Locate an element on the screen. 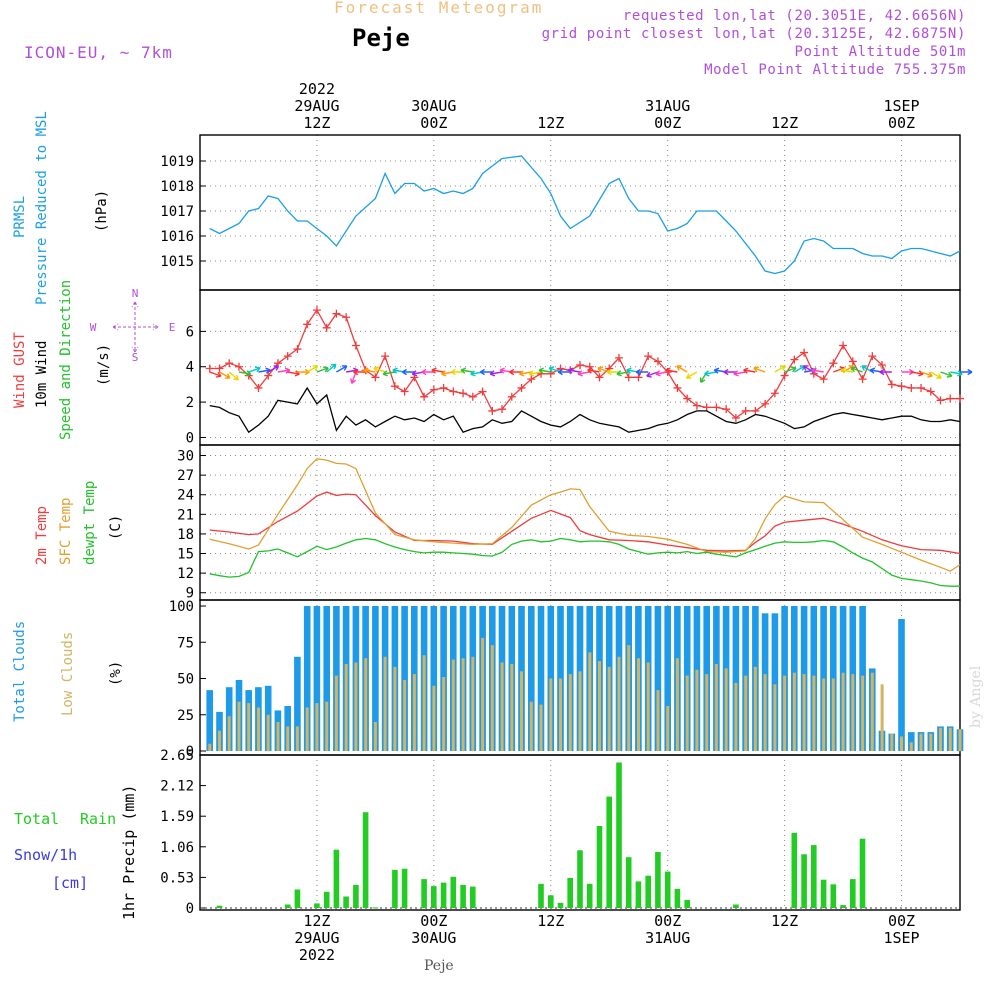 Image resolution: width=1000 pixels, height=1000 pixels. time-label-bottom: 29AUG is located at coordinates (316, 938).